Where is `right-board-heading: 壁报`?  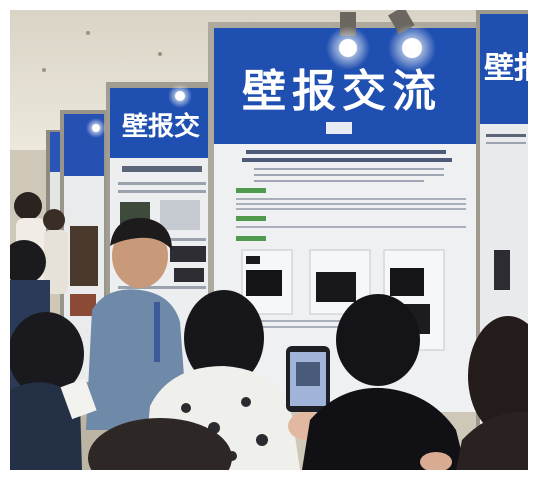 right-board-heading: 壁报 is located at coordinates (506, 68).